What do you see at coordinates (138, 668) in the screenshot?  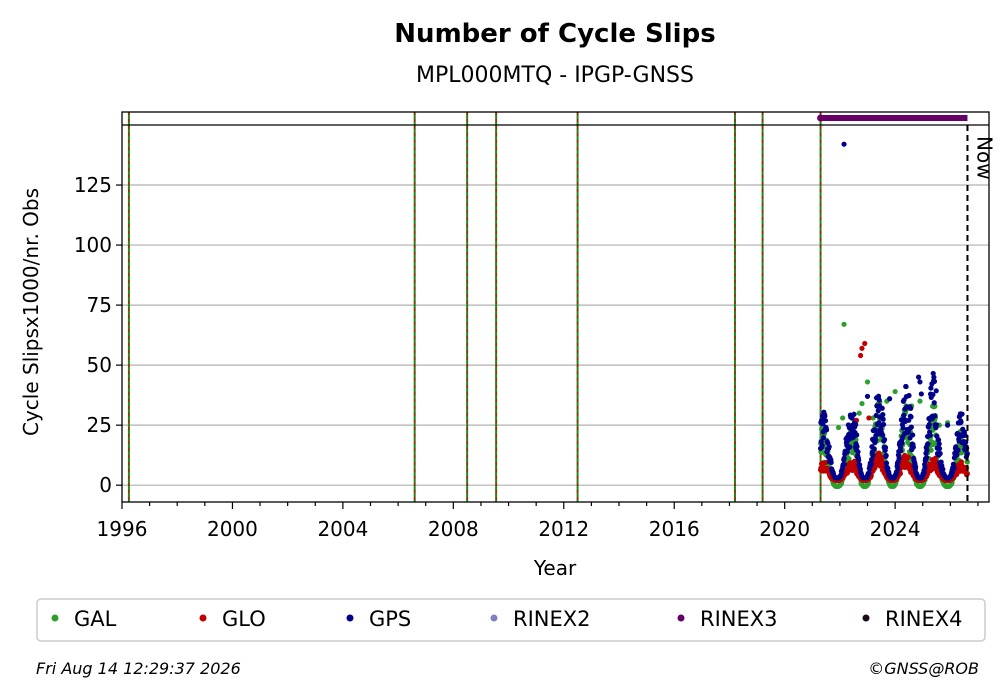 I see `footer-timestamp: Fri Aug 14 12:29:37 2026` at bounding box center [138, 668].